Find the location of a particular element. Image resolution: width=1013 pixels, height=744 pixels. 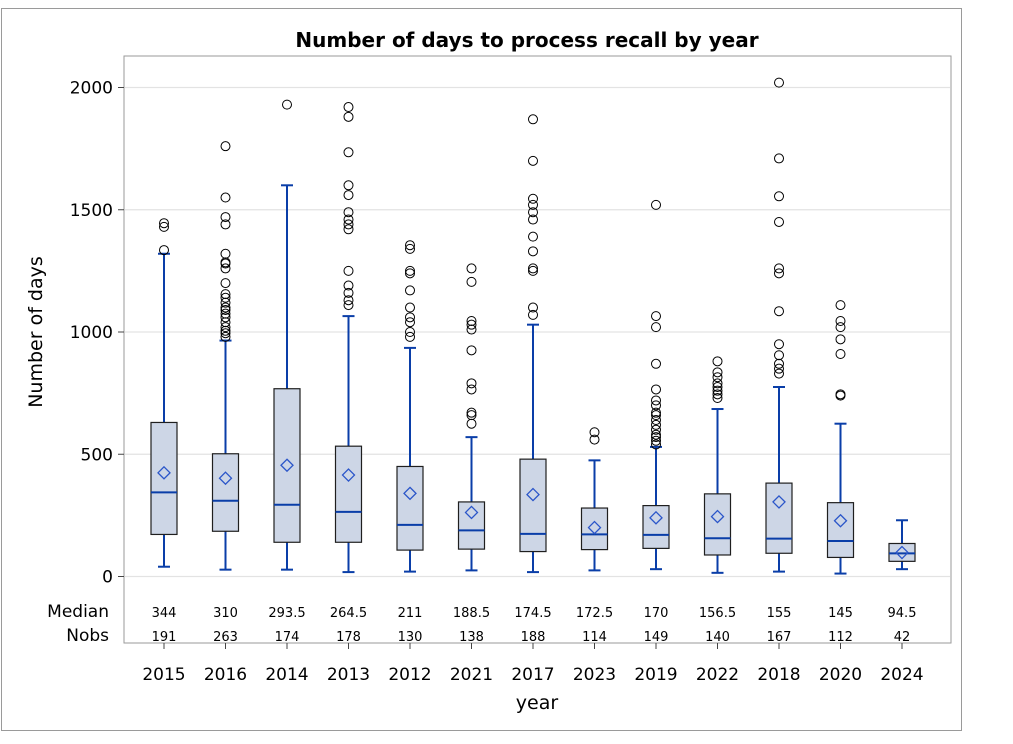

y-axis-title: Number of days is located at coordinates (36, 332).